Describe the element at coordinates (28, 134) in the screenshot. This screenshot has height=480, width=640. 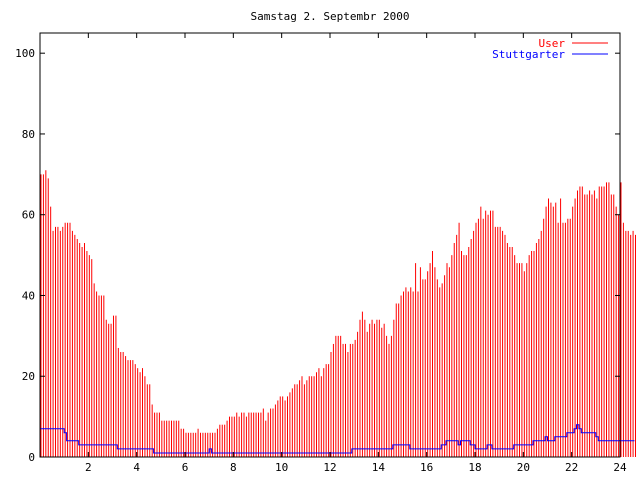
I see `y-tick-label: 80` at that location.